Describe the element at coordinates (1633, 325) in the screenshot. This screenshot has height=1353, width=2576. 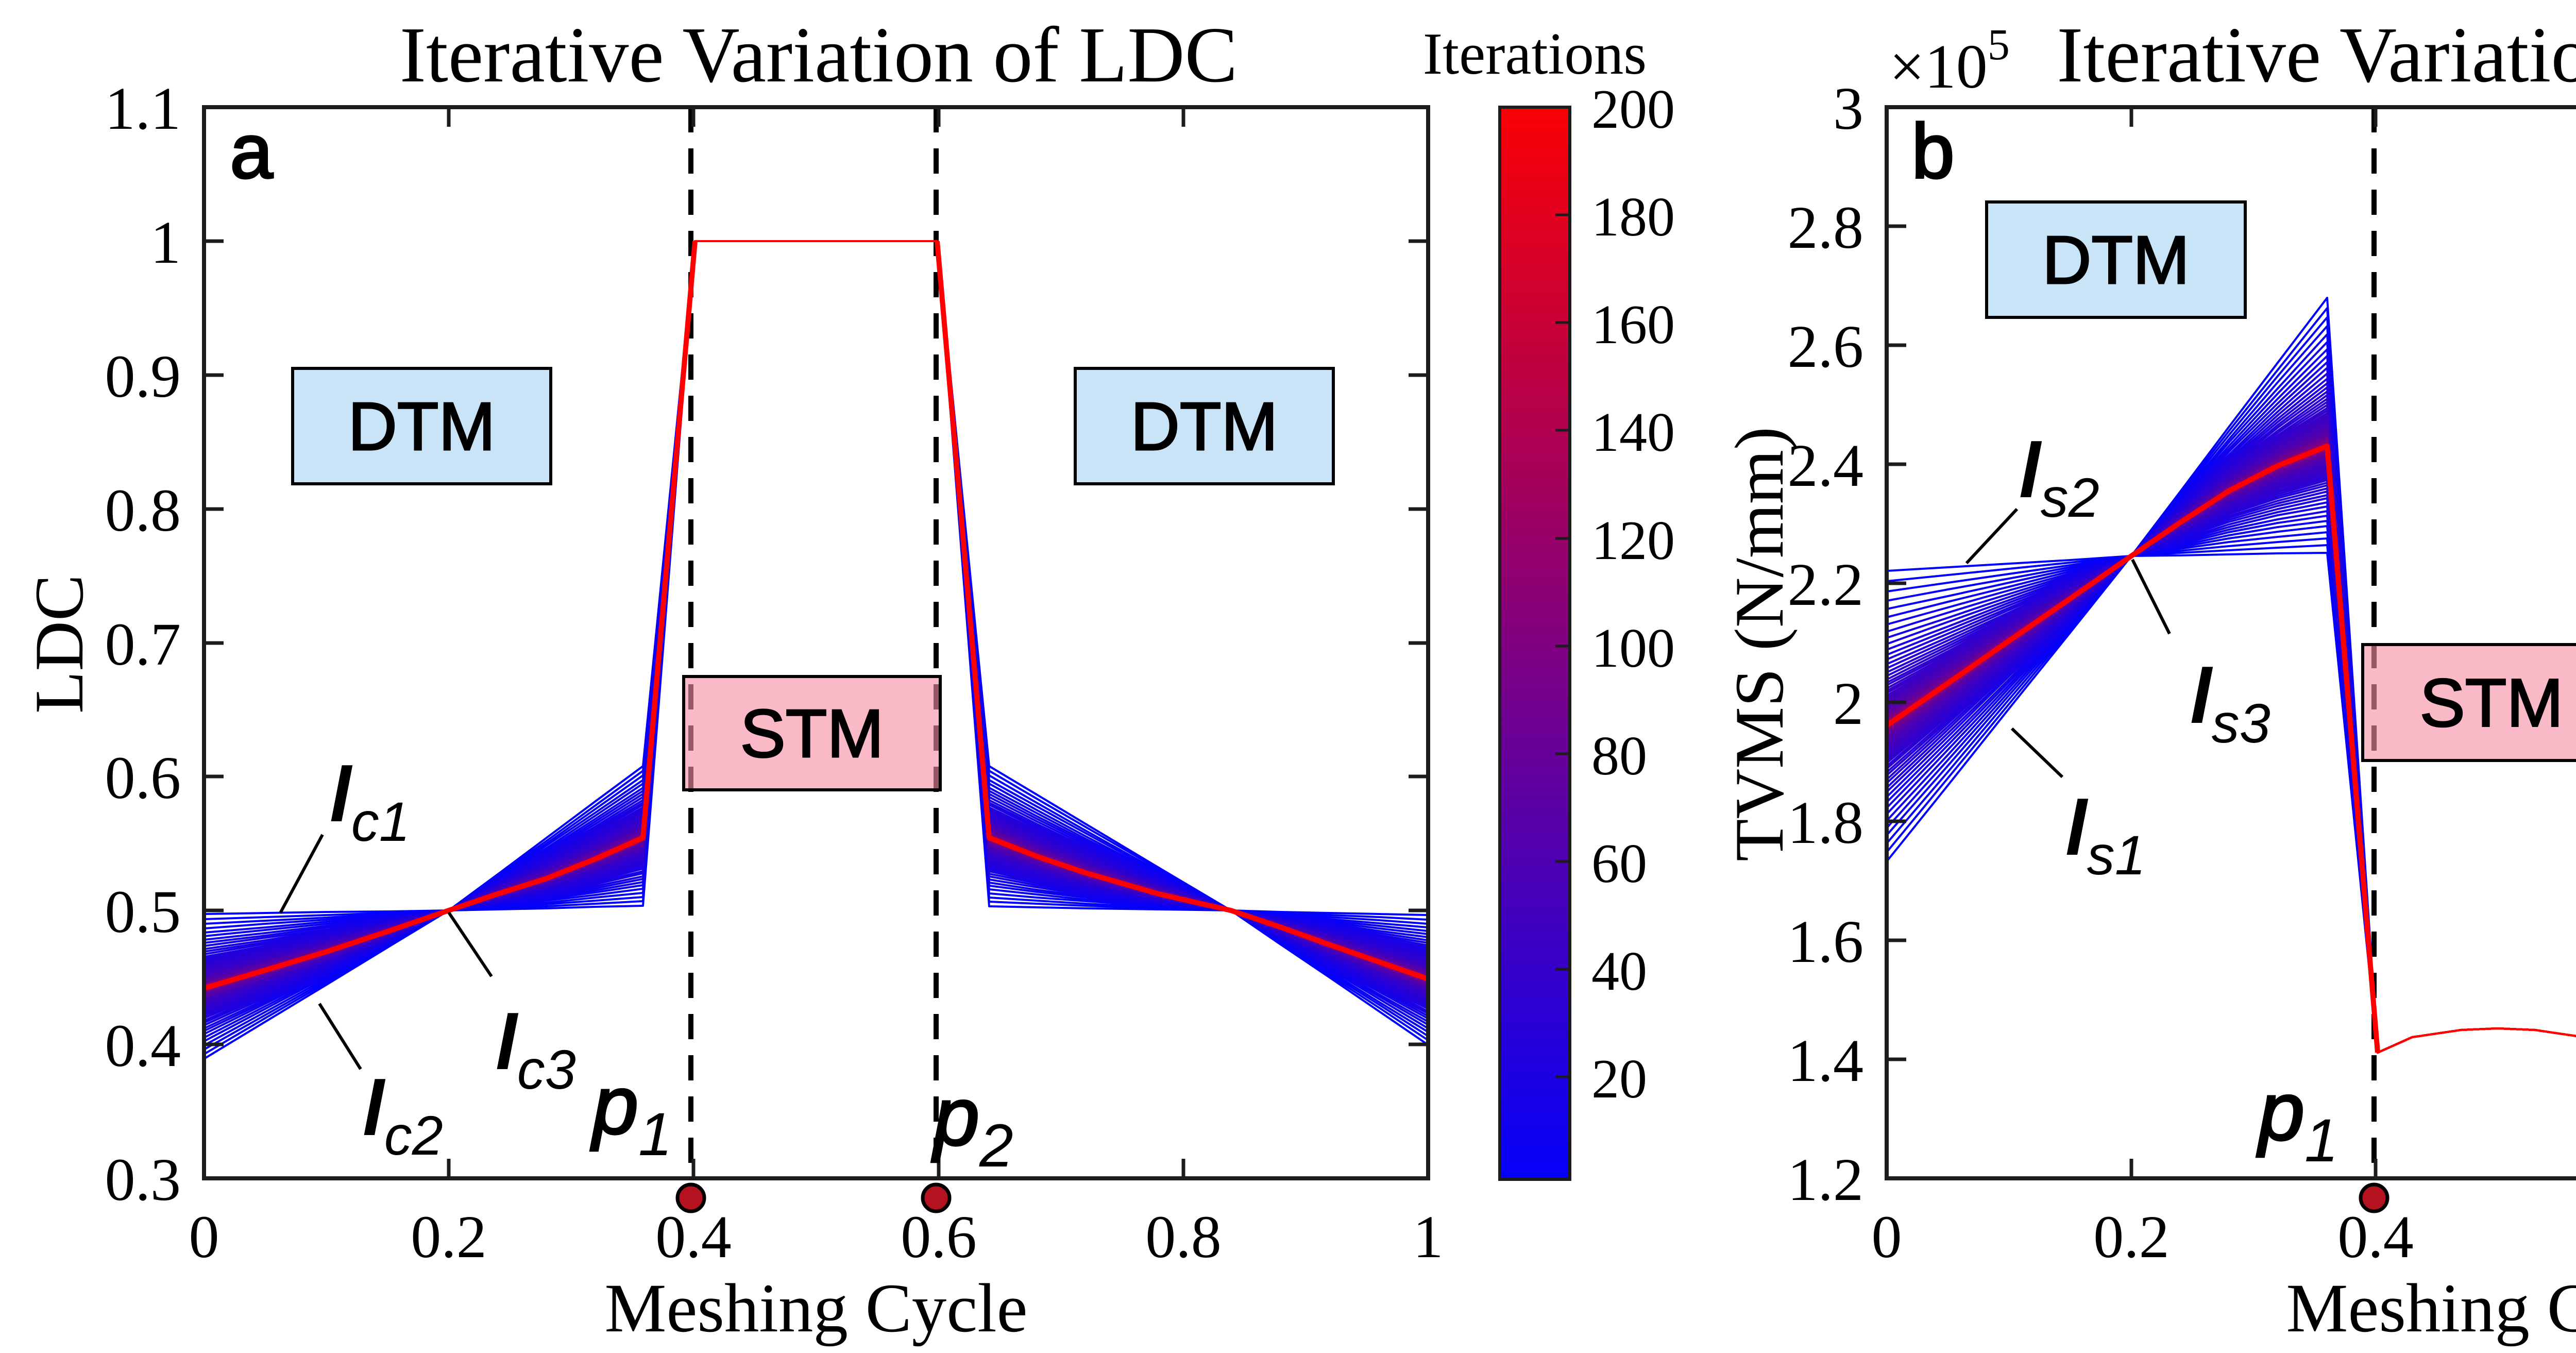
I see `svg-text: 160` at that location.